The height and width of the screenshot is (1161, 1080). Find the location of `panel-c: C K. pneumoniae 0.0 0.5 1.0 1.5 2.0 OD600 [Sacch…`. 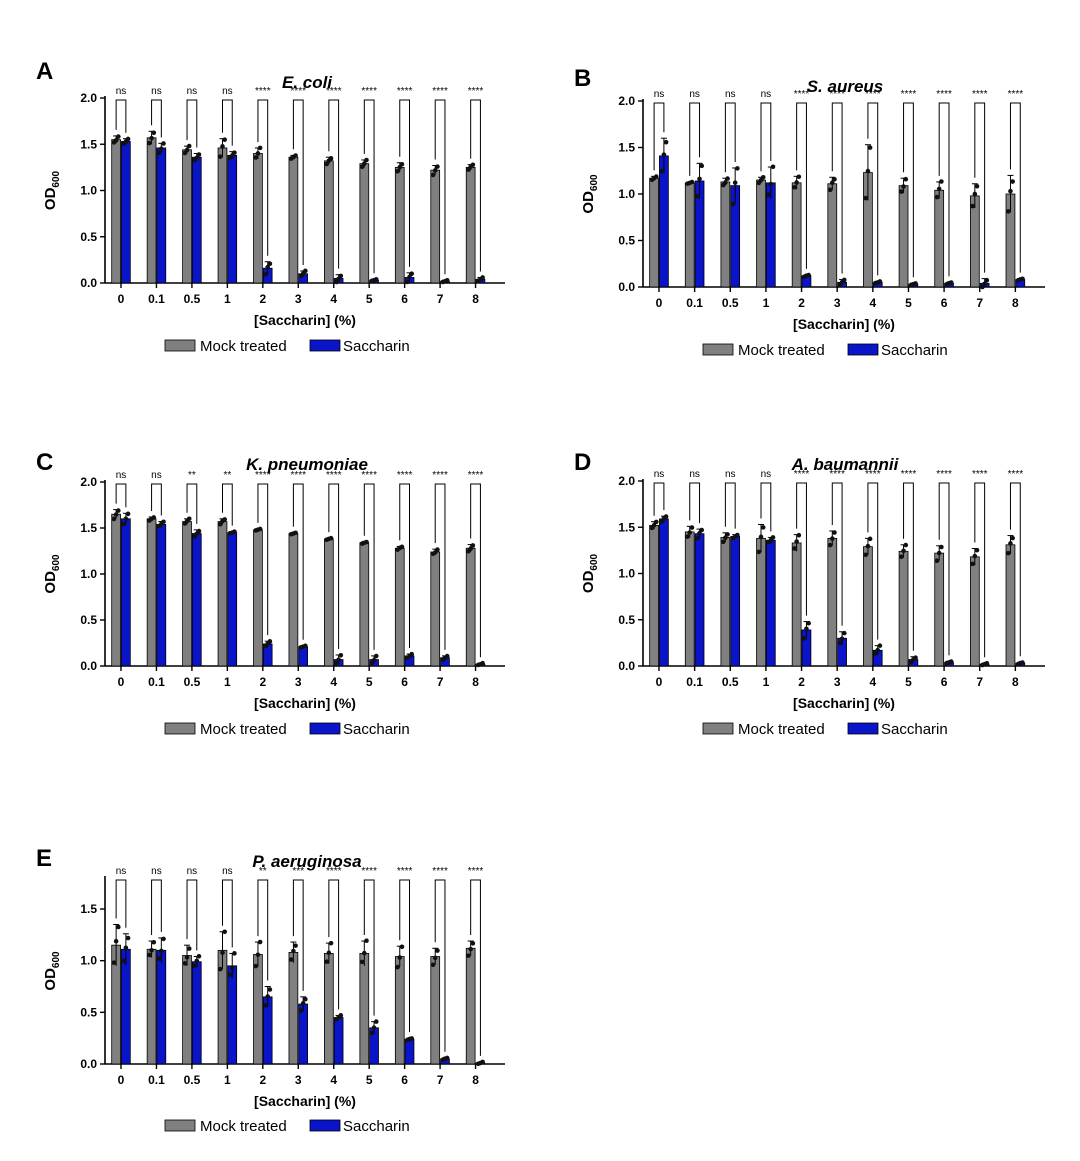

panel-c: C K. pneumoniae 0.0 0.5 1.0 1.5 2.0 OD600 [Sacch… is located at coordinates (270, 593).